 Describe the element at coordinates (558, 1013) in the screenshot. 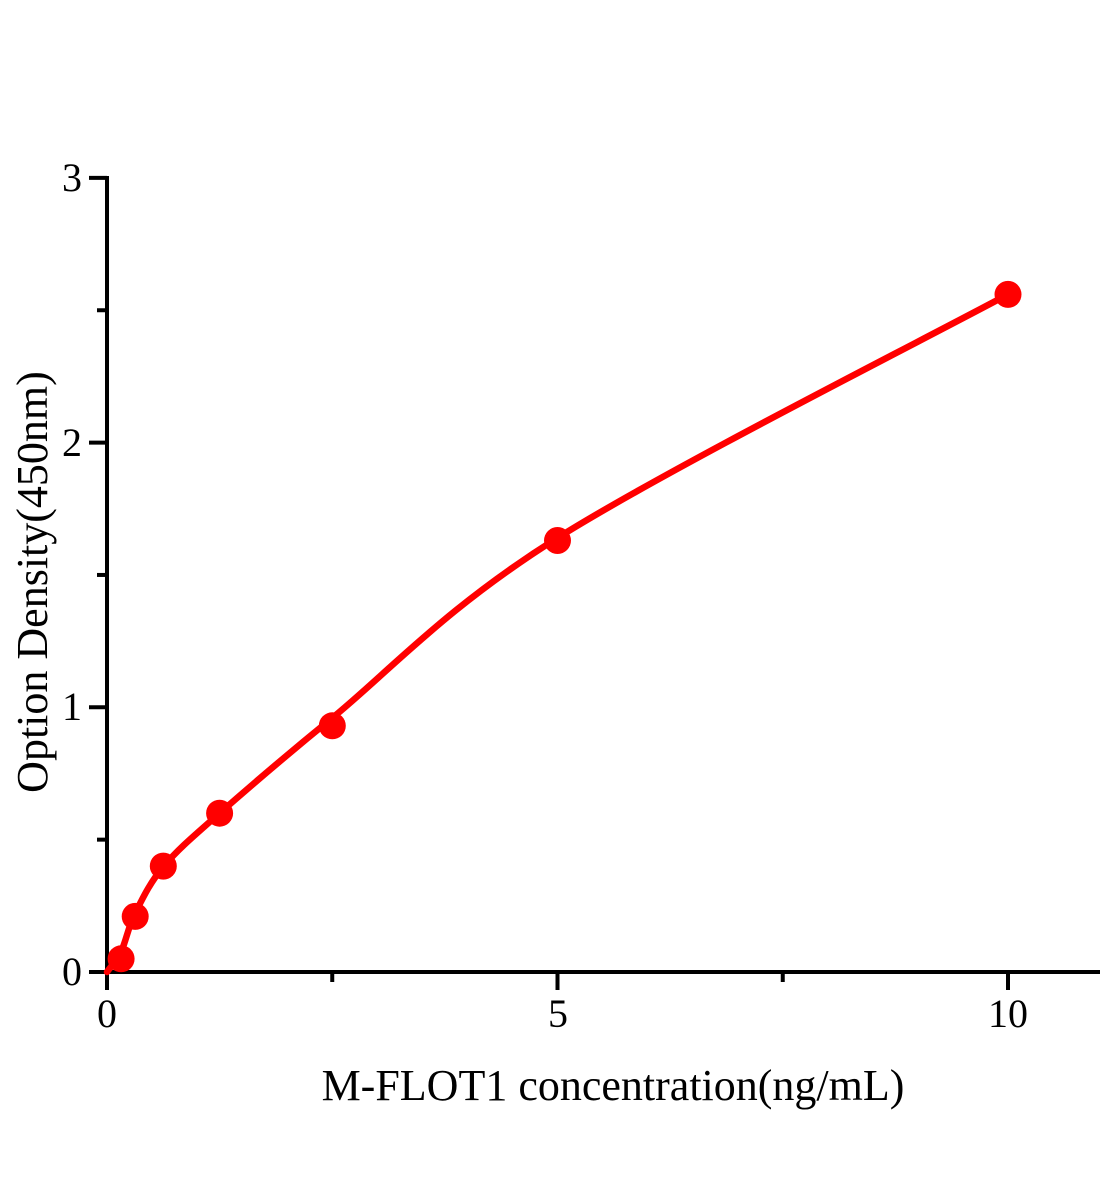

I see `x-tick-label-5: 5` at that location.